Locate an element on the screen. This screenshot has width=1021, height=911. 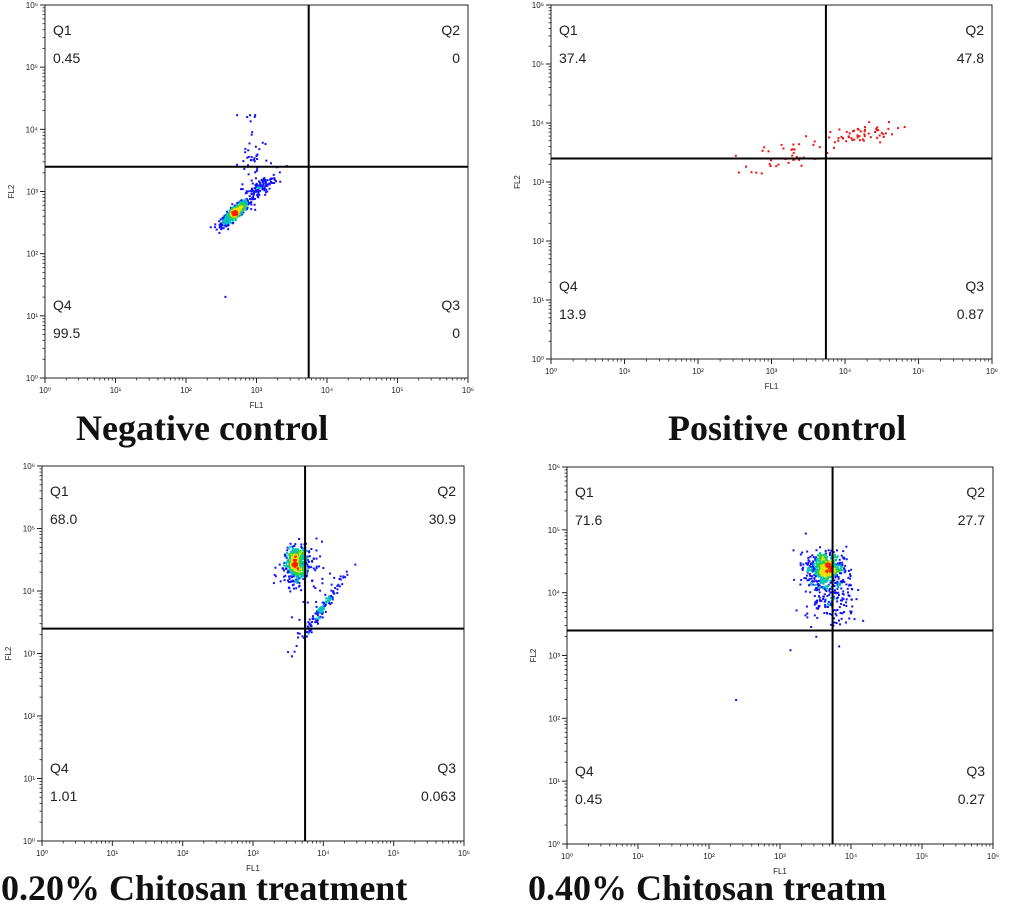
y-axis-label: FL2 is located at coordinates (533, 655).